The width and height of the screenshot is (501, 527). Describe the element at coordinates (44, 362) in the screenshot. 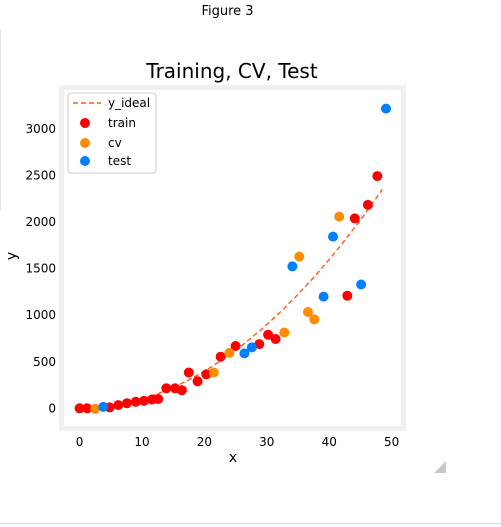

I see `y-tick-label: 500` at that location.